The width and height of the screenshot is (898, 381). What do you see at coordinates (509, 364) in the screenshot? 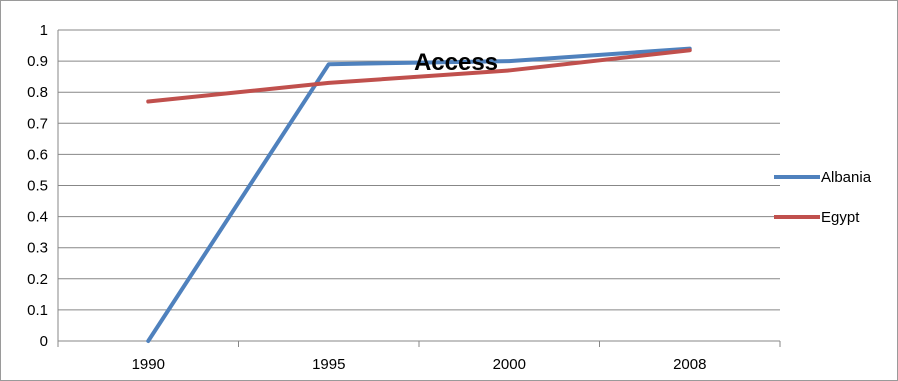
I see `x-tick-label: 2000` at bounding box center [509, 364].